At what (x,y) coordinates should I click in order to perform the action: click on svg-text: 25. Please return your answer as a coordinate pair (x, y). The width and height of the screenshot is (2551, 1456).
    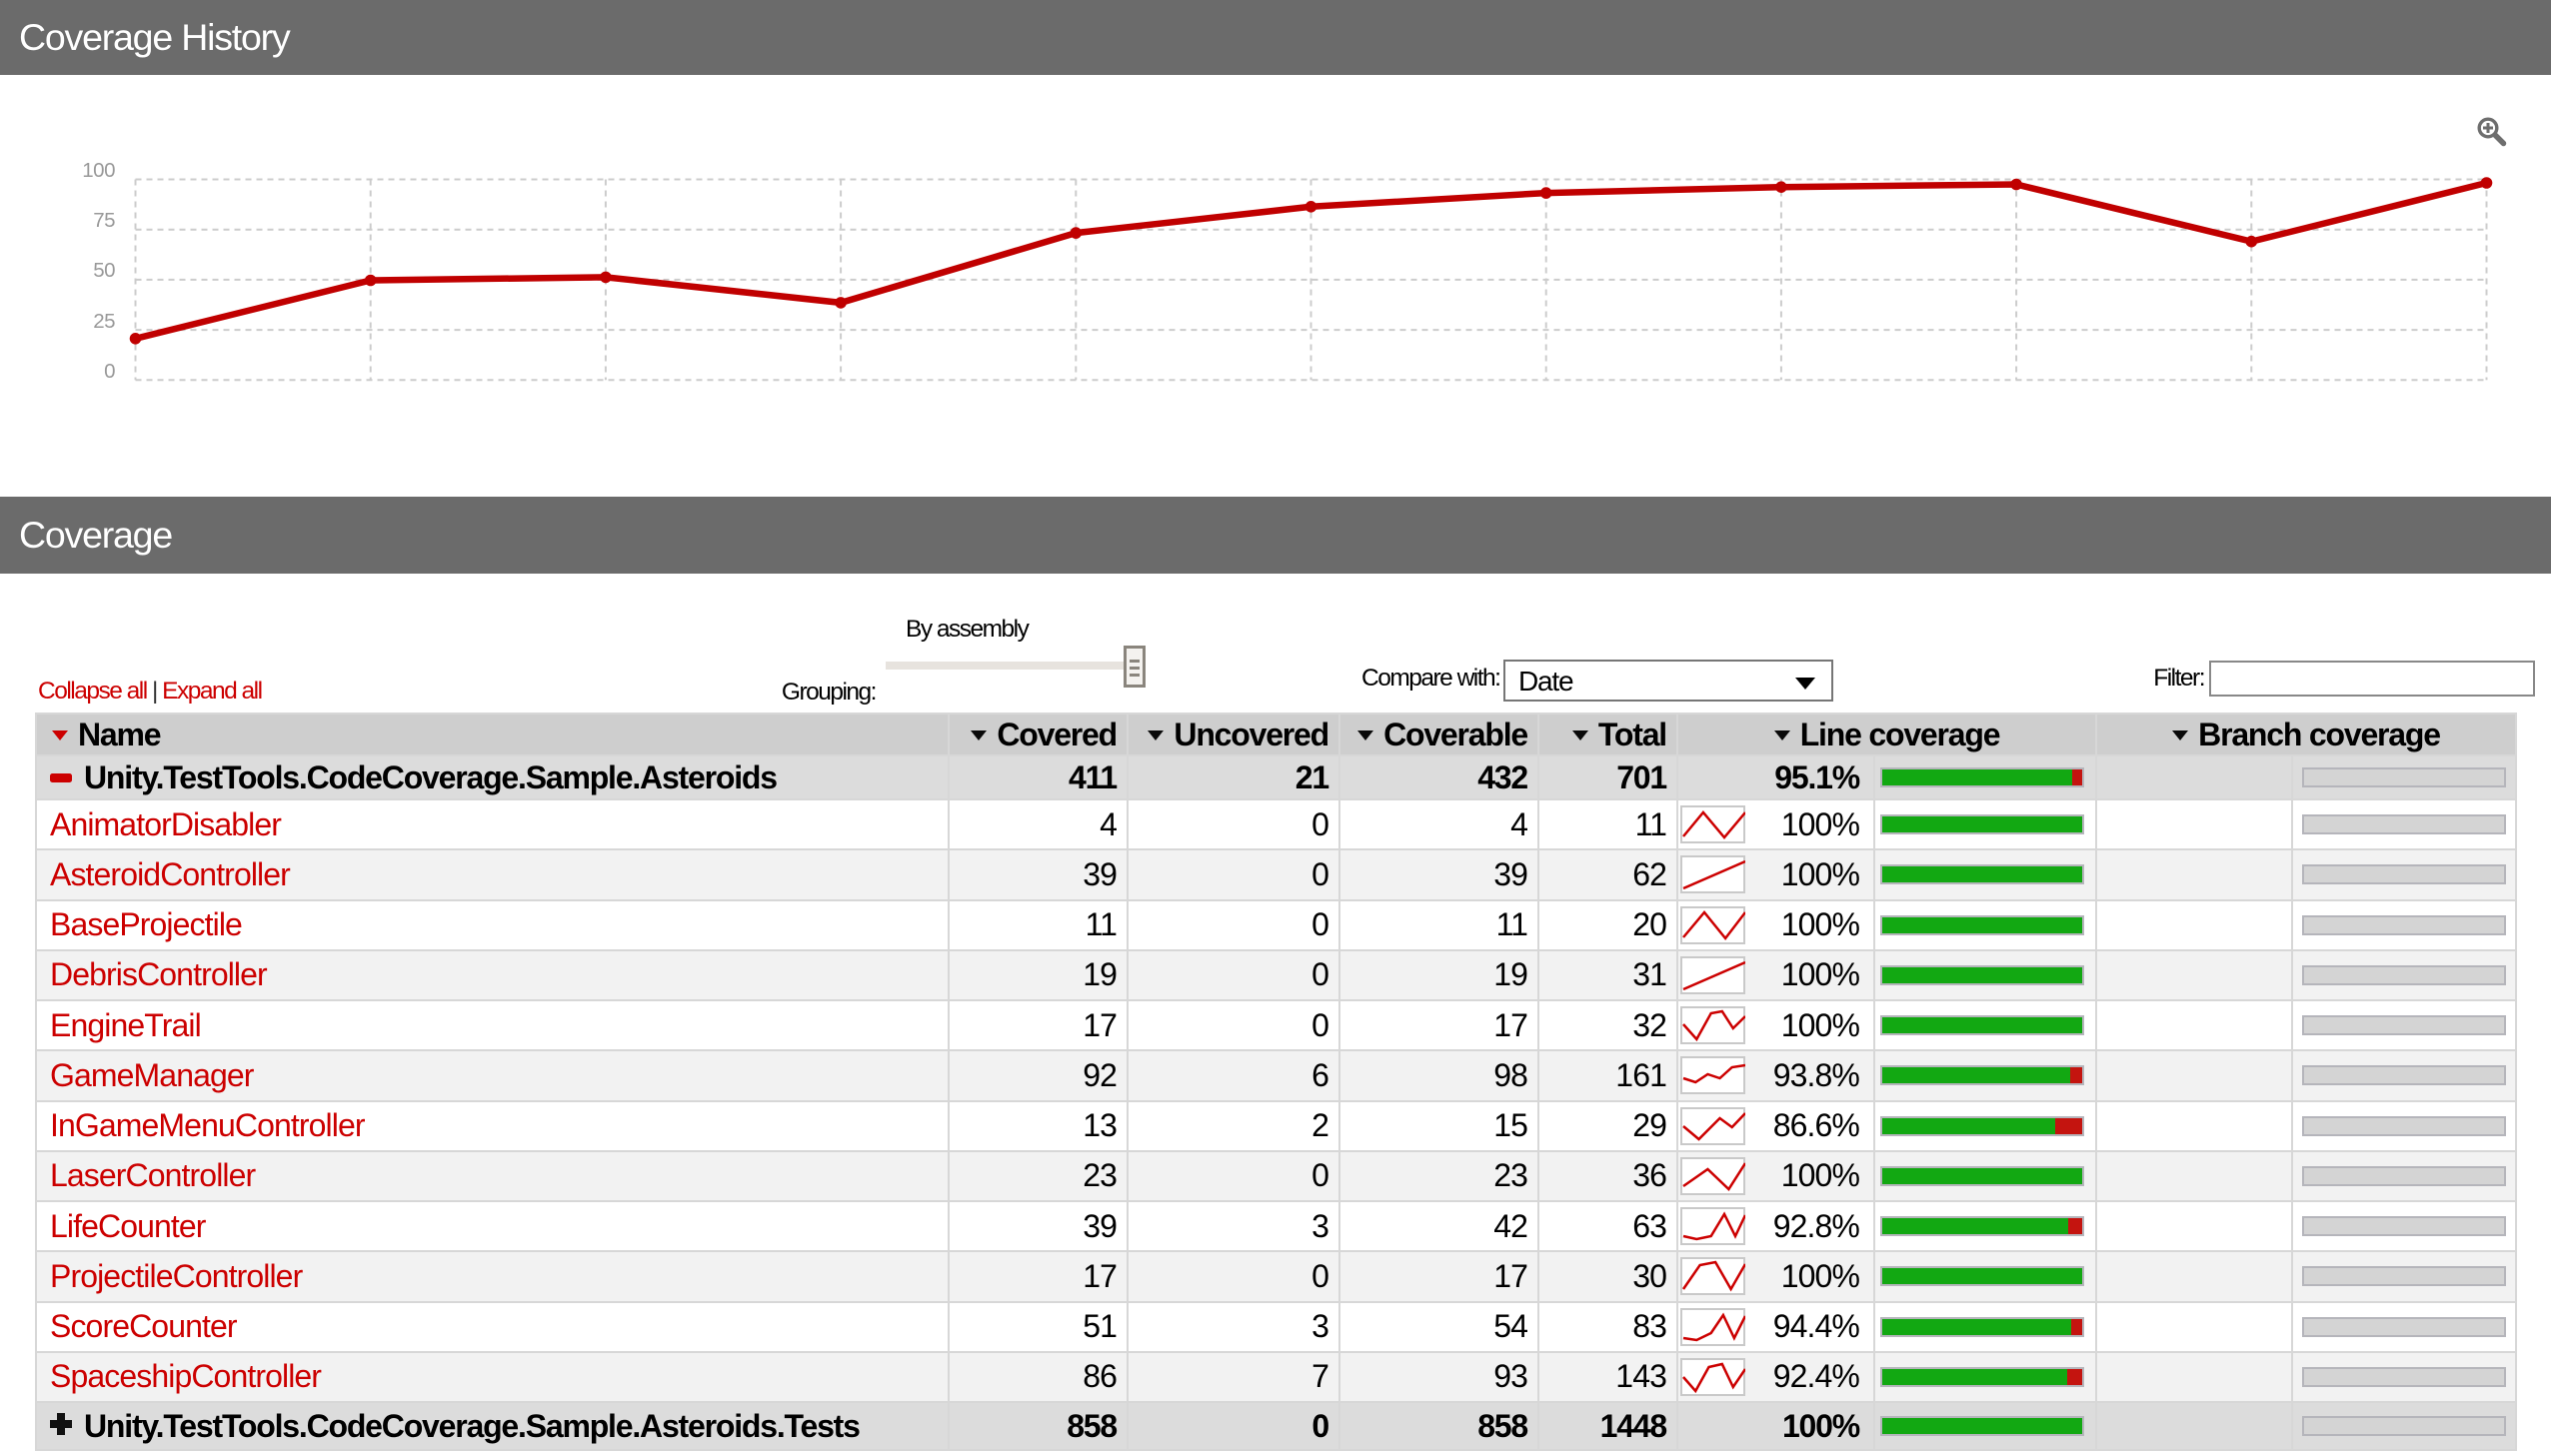
    Looking at the image, I should click on (104, 322).